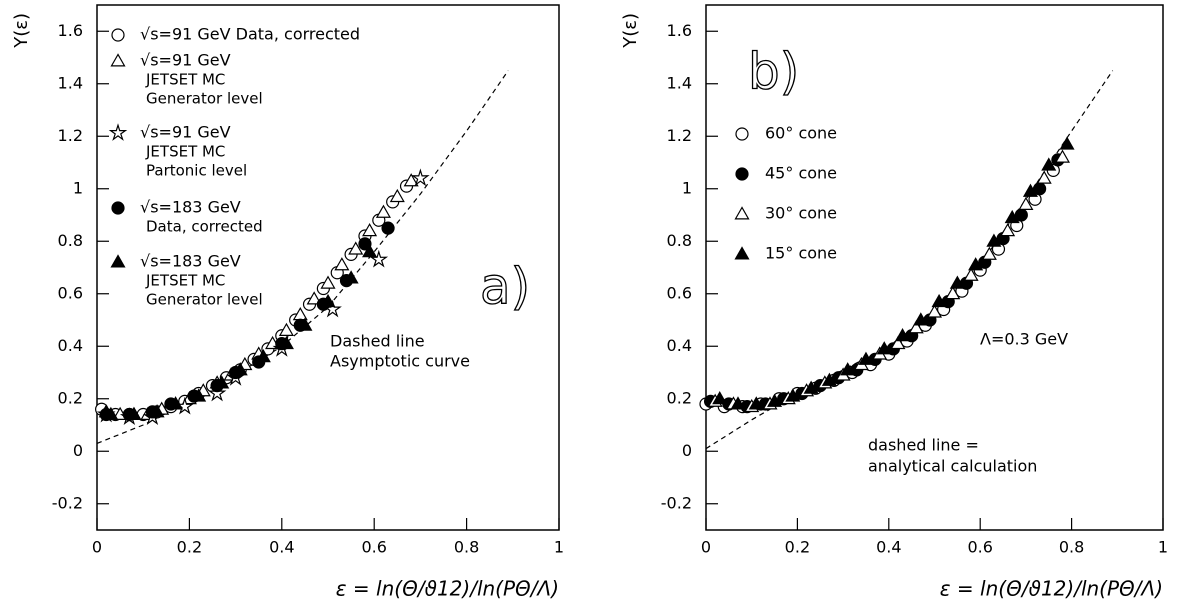  I want to click on y-tick-label: -0.2, so click(67, 502).